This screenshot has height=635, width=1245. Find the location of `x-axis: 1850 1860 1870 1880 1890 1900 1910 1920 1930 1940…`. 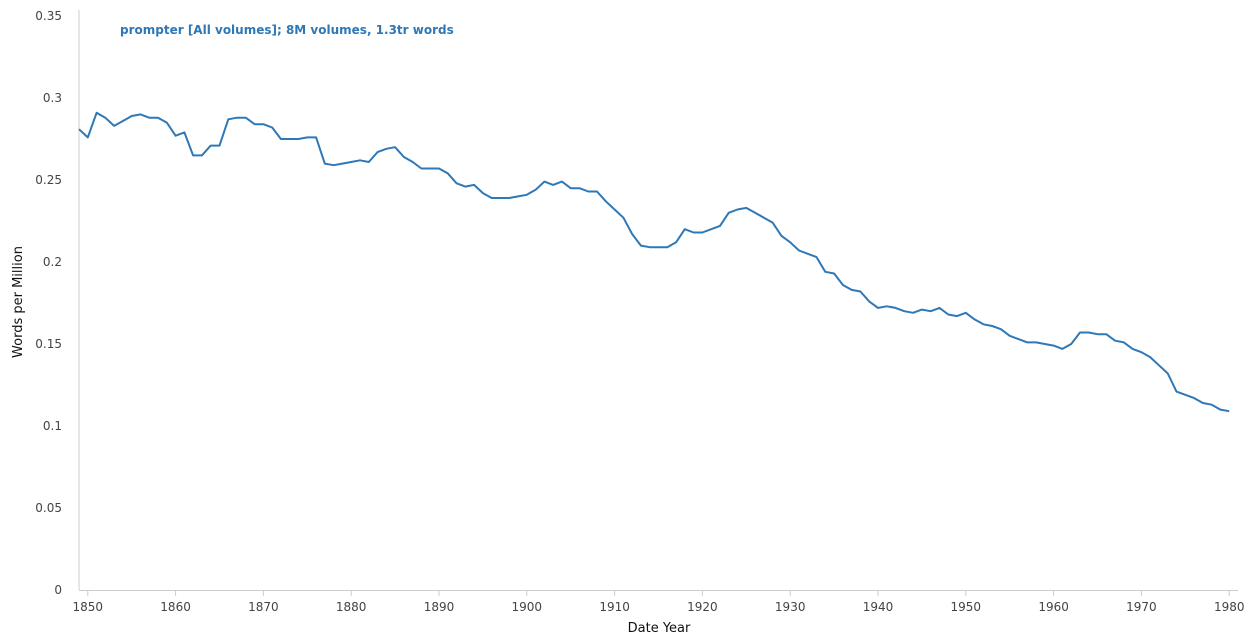

x-axis: 1850 1860 1870 1880 1890 1900 1910 1920 1930 1940… is located at coordinates (659, 602).